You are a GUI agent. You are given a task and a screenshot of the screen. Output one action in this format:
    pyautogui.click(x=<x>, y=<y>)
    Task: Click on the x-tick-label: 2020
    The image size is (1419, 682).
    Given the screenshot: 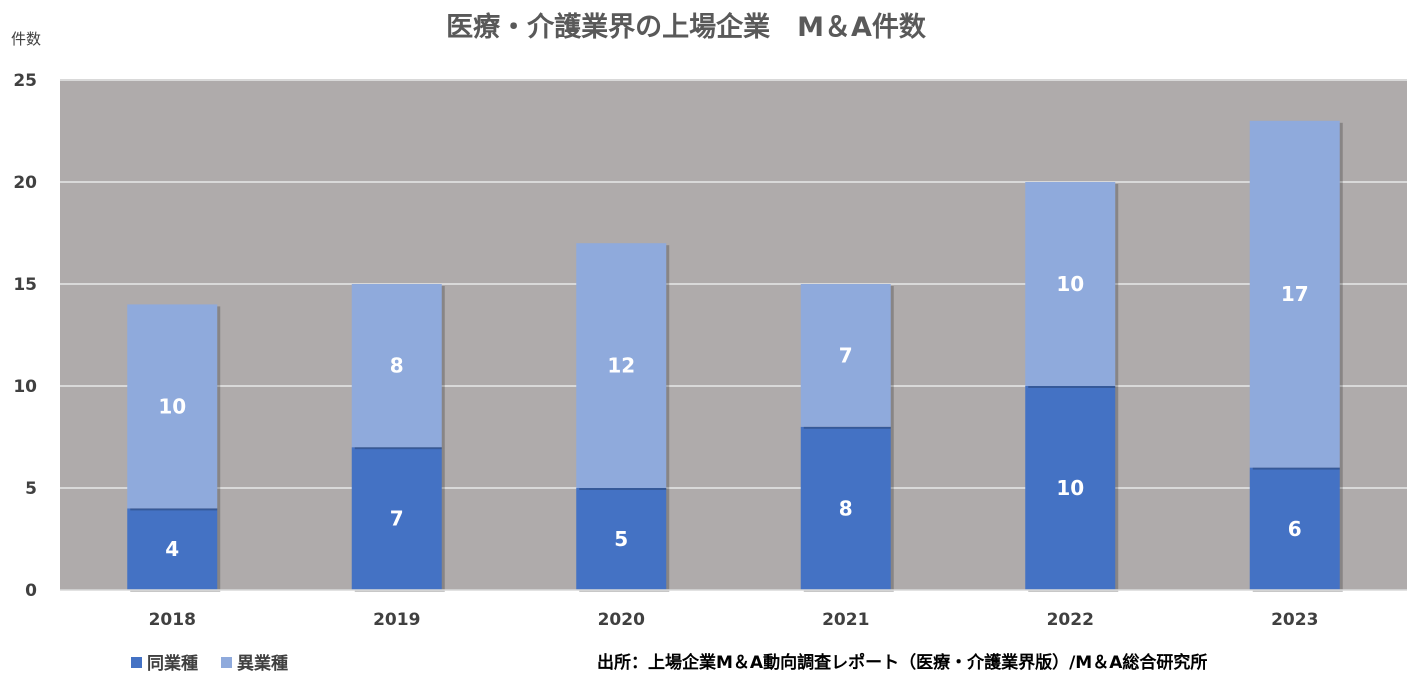 What is the action you would take?
    pyautogui.click(x=621, y=620)
    